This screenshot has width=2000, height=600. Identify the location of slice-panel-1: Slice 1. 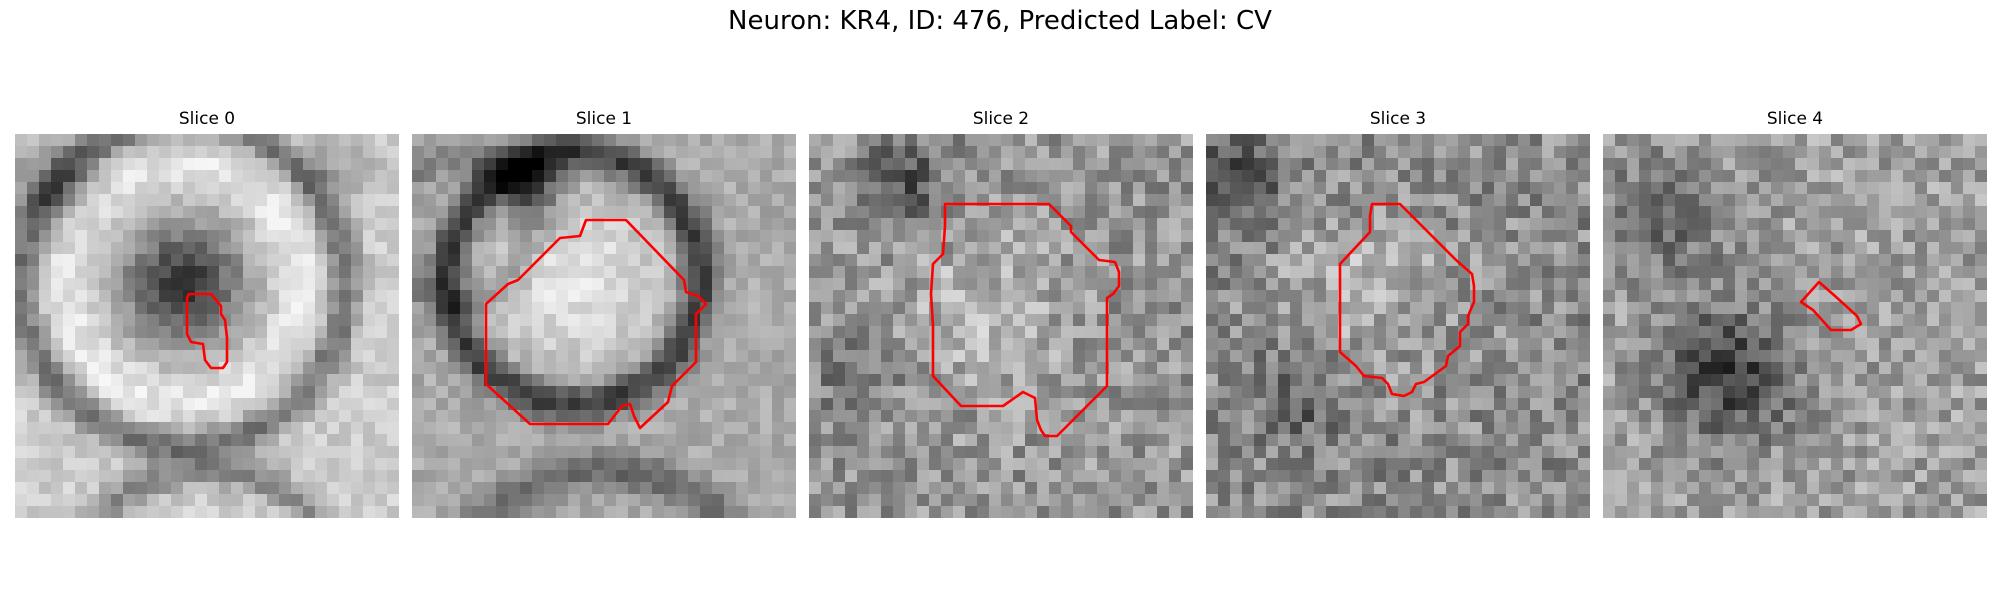
(604, 313).